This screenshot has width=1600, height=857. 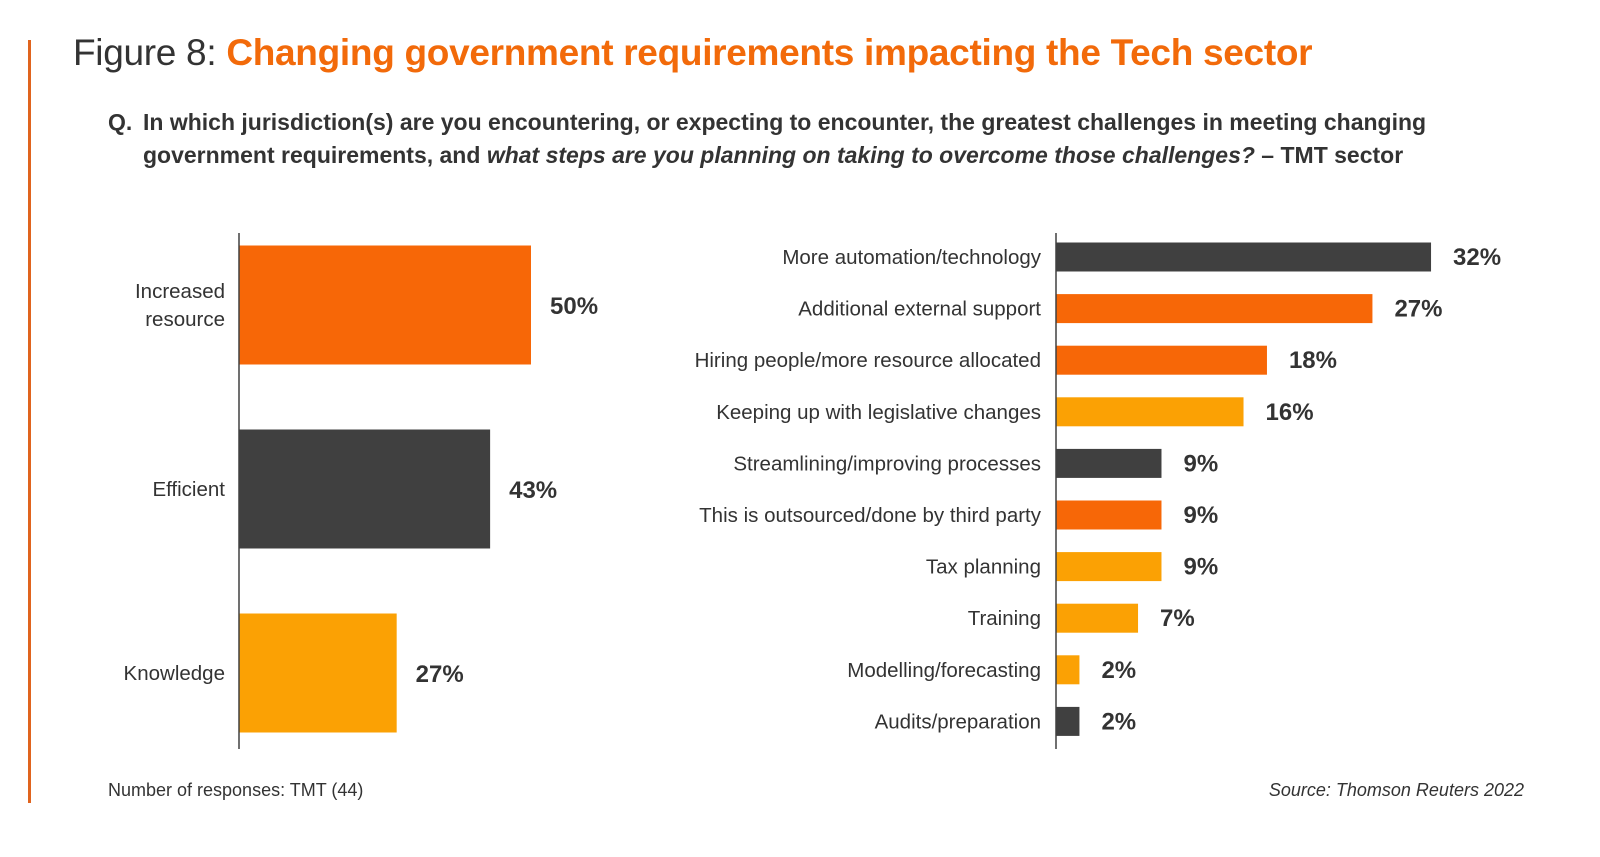 What do you see at coordinates (574, 306) in the screenshot?
I see `value-label: 50%` at bounding box center [574, 306].